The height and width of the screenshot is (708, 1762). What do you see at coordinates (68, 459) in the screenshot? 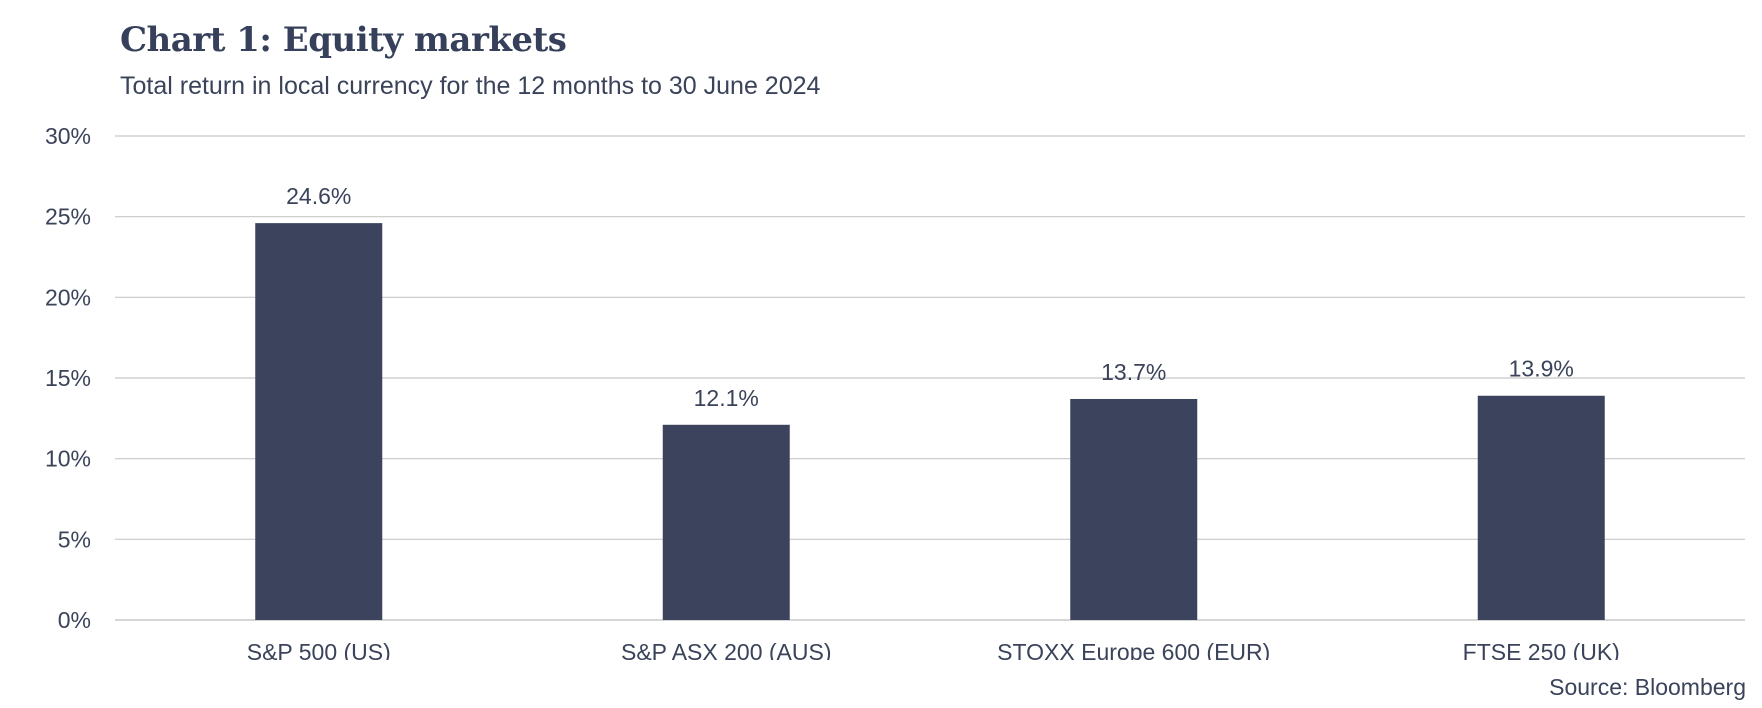
I see `y-tick-label: 10%` at bounding box center [68, 459].